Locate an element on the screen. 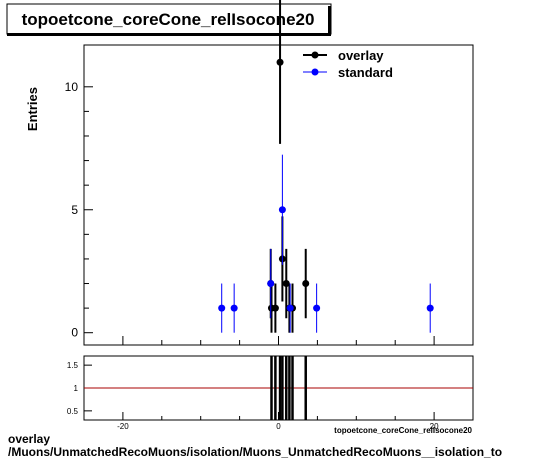 This screenshot has height=462, width=546. x-tick-label: -20 is located at coordinates (123, 426).